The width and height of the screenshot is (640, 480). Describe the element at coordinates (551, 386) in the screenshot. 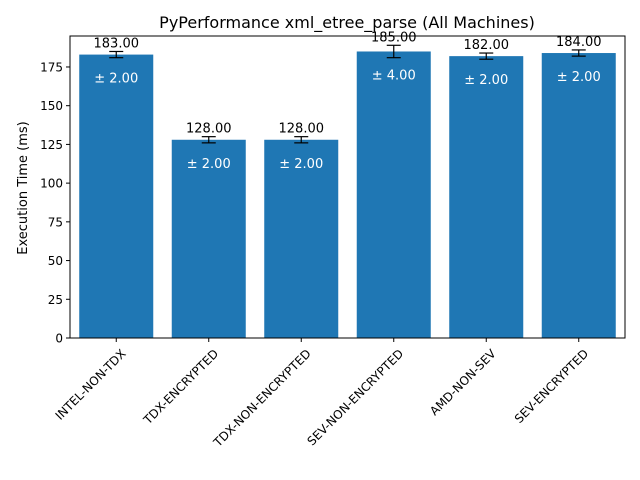

I see `x-tick-label: SEV-ENCRYPTED` at that location.